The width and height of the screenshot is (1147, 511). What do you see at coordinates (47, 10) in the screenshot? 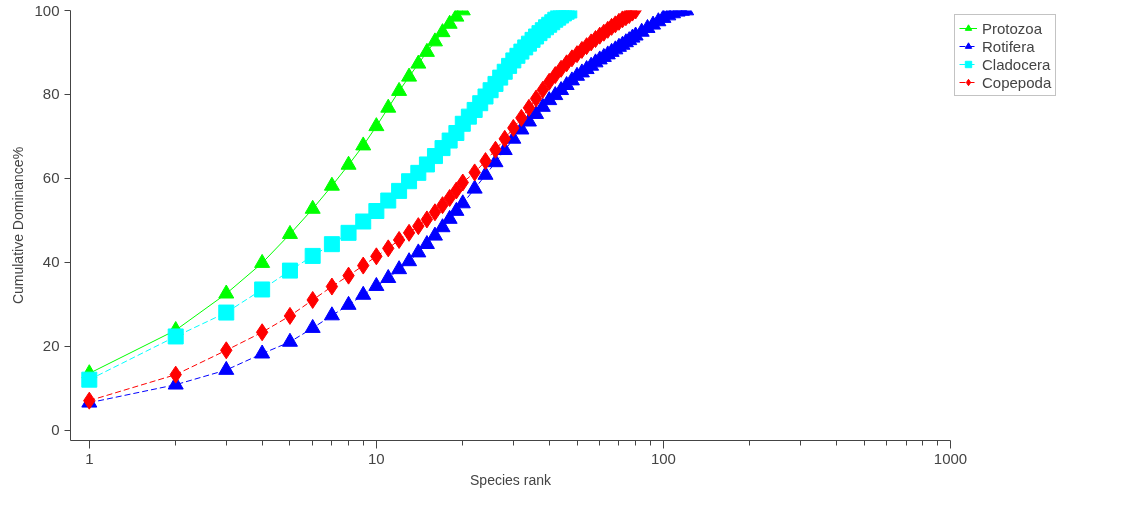
I see `y-tick-label: 100` at bounding box center [47, 10].